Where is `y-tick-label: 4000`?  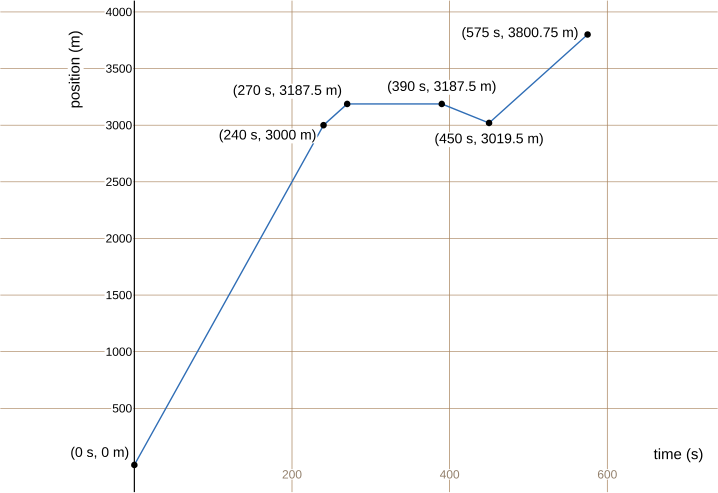
y-tick-label: 4000 is located at coordinates (119, 12).